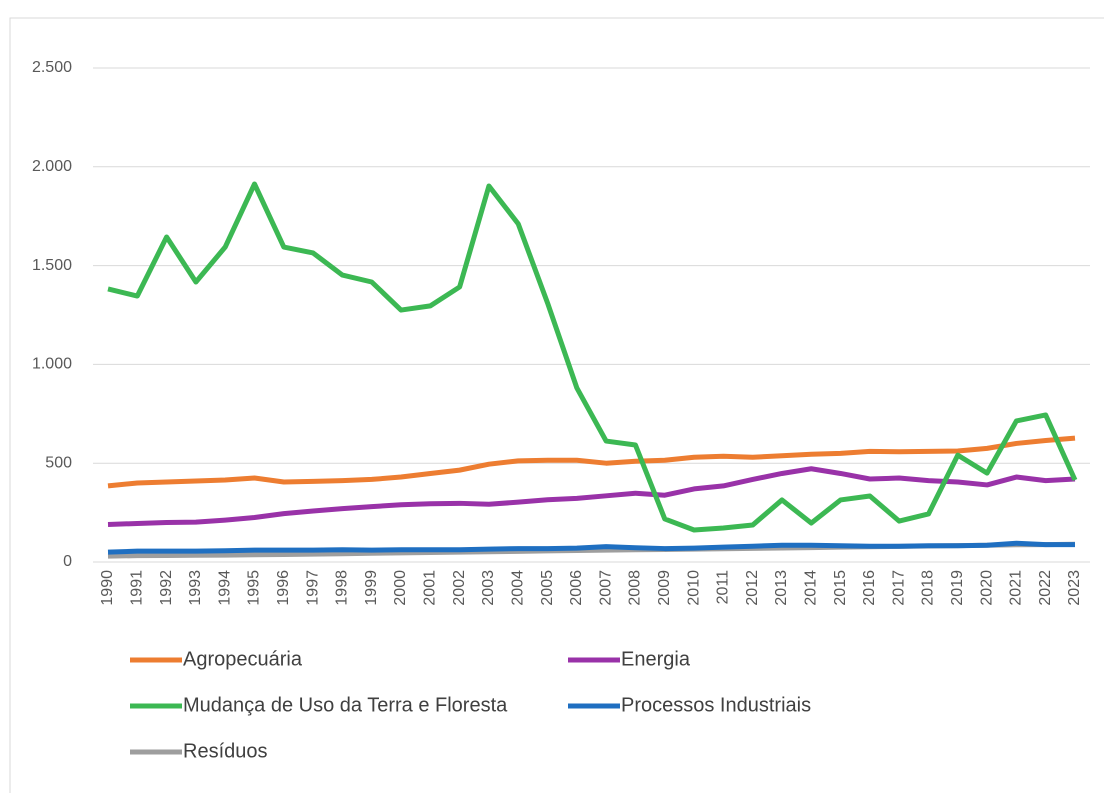 Image resolution: width=1104 pixels, height=793 pixels. Describe the element at coordinates (928, 588) in the screenshot. I see `x-tick-label: 2018` at that location.